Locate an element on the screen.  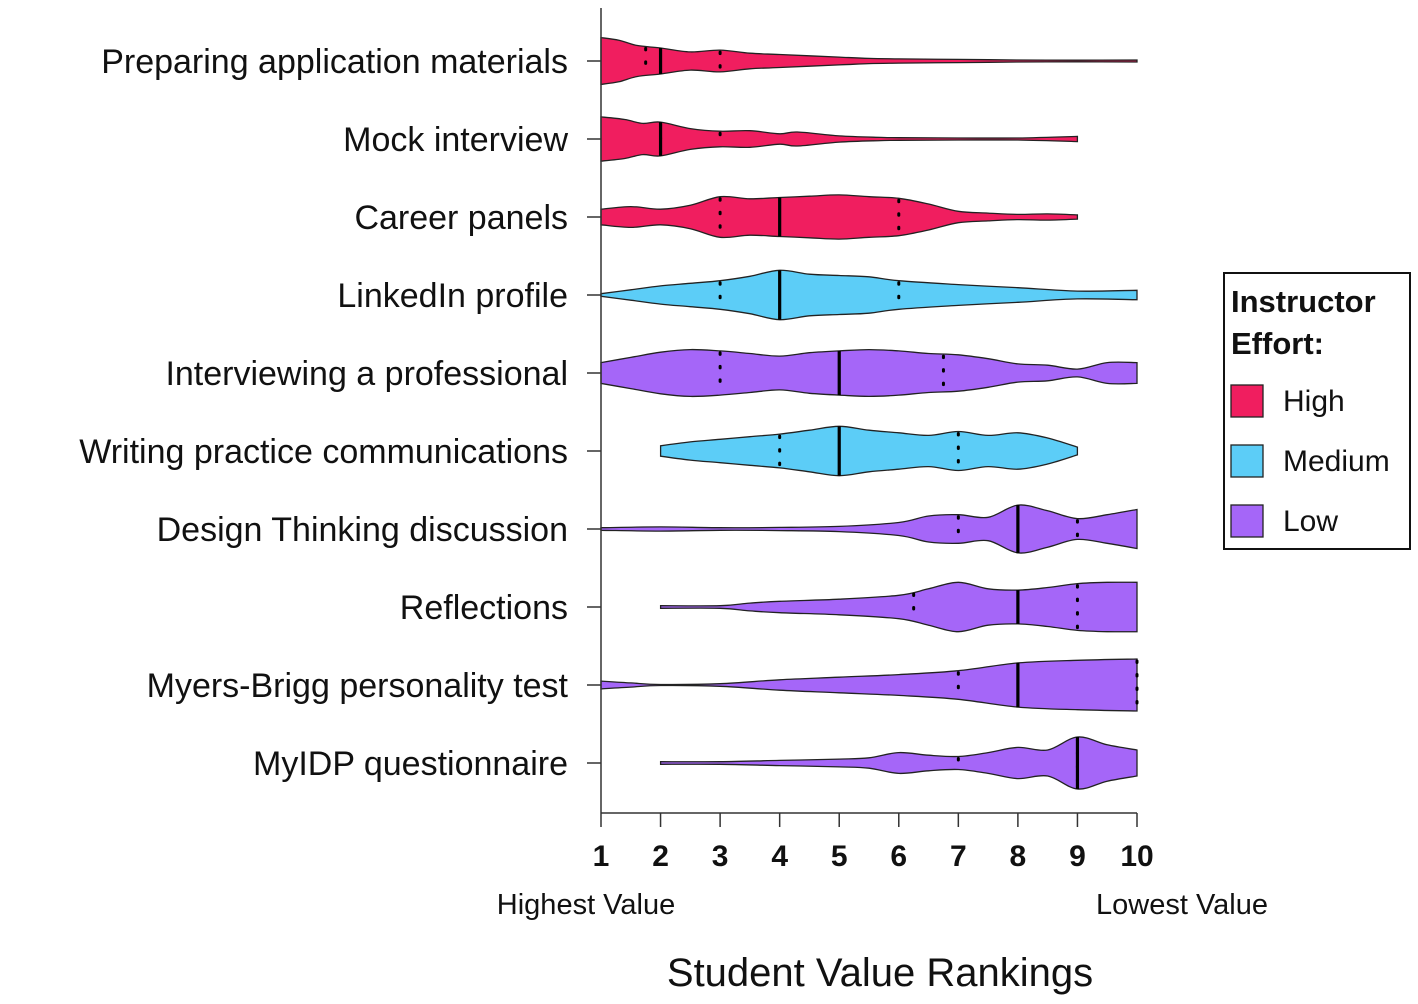
legend: Instructor Effort: High Medium Low is located at coordinates (1317, 411).